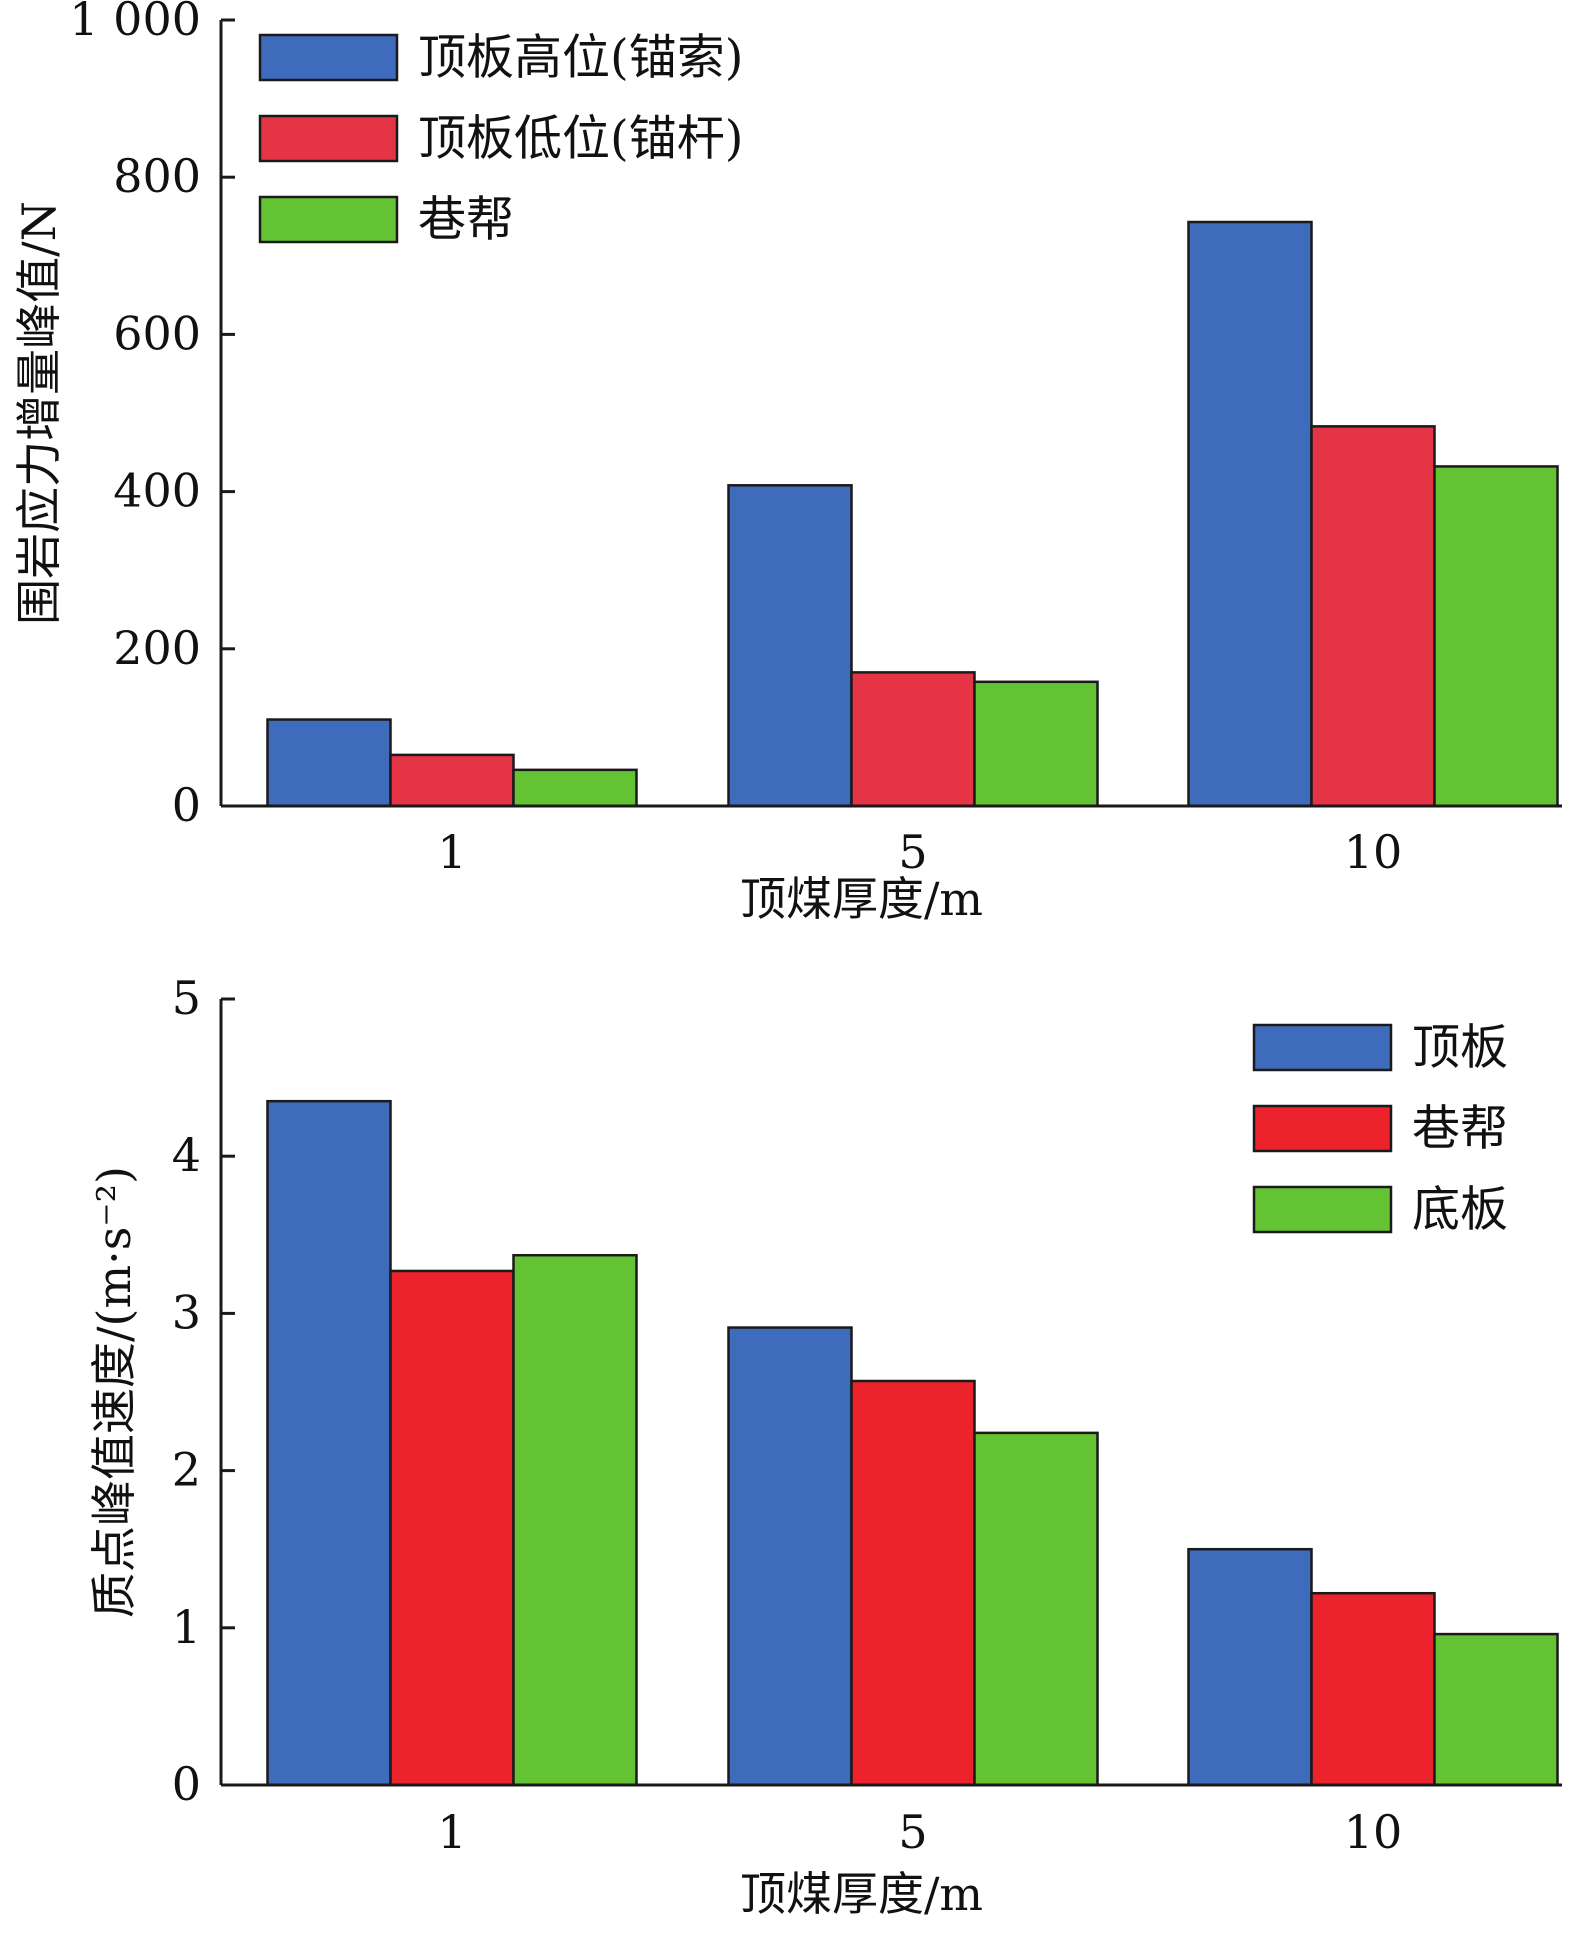  Describe the element at coordinates (451, 1832) in the screenshot. I see `x-tick-label-2-1: 1` at that location.